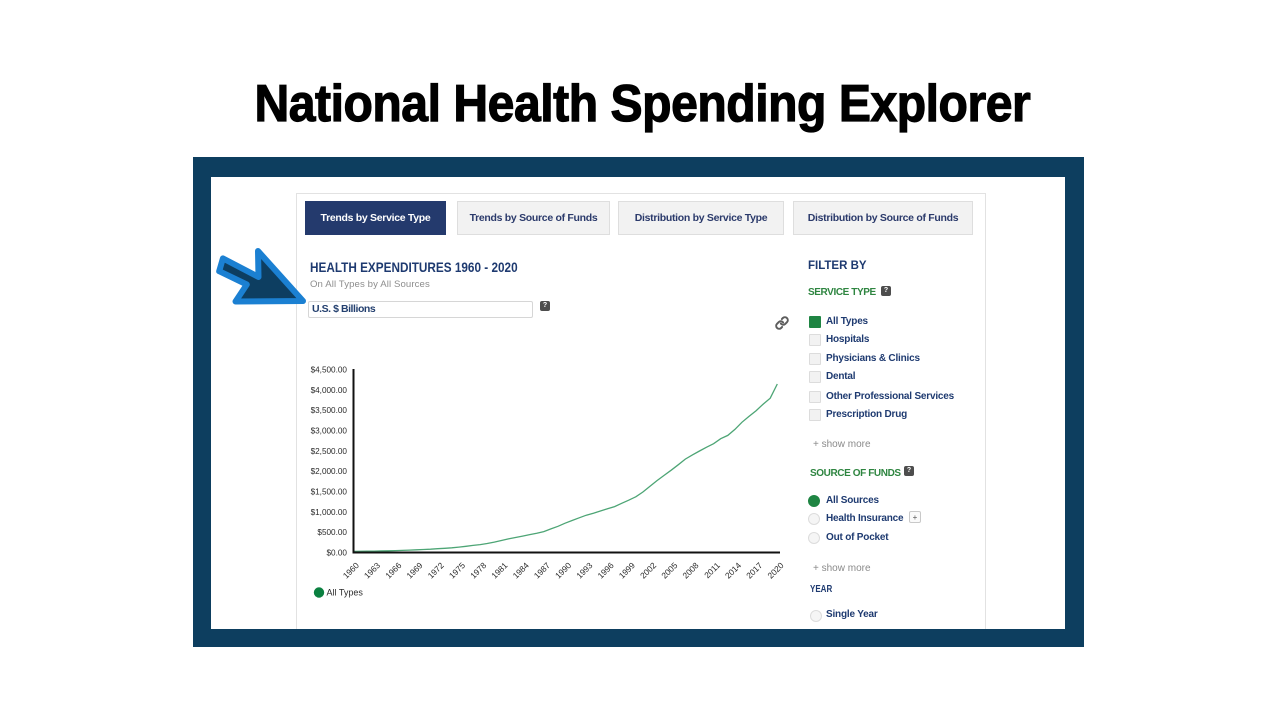 The image size is (1280, 720). Describe the element at coordinates (393, 570) in the screenshot. I see `svg-text: 1966` at that location.